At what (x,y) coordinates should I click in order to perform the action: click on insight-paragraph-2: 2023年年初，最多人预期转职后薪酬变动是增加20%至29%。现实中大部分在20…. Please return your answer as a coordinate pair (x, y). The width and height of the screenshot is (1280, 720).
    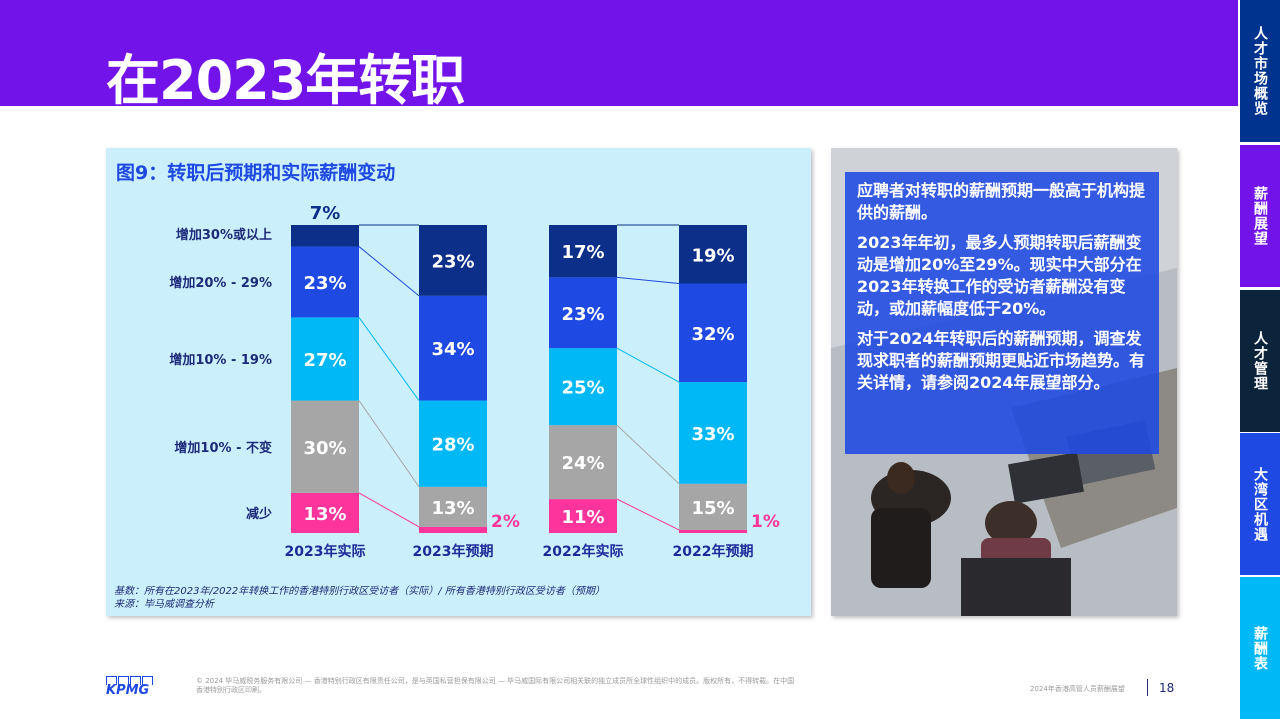
    Looking at the image, I should click on (999, 275).